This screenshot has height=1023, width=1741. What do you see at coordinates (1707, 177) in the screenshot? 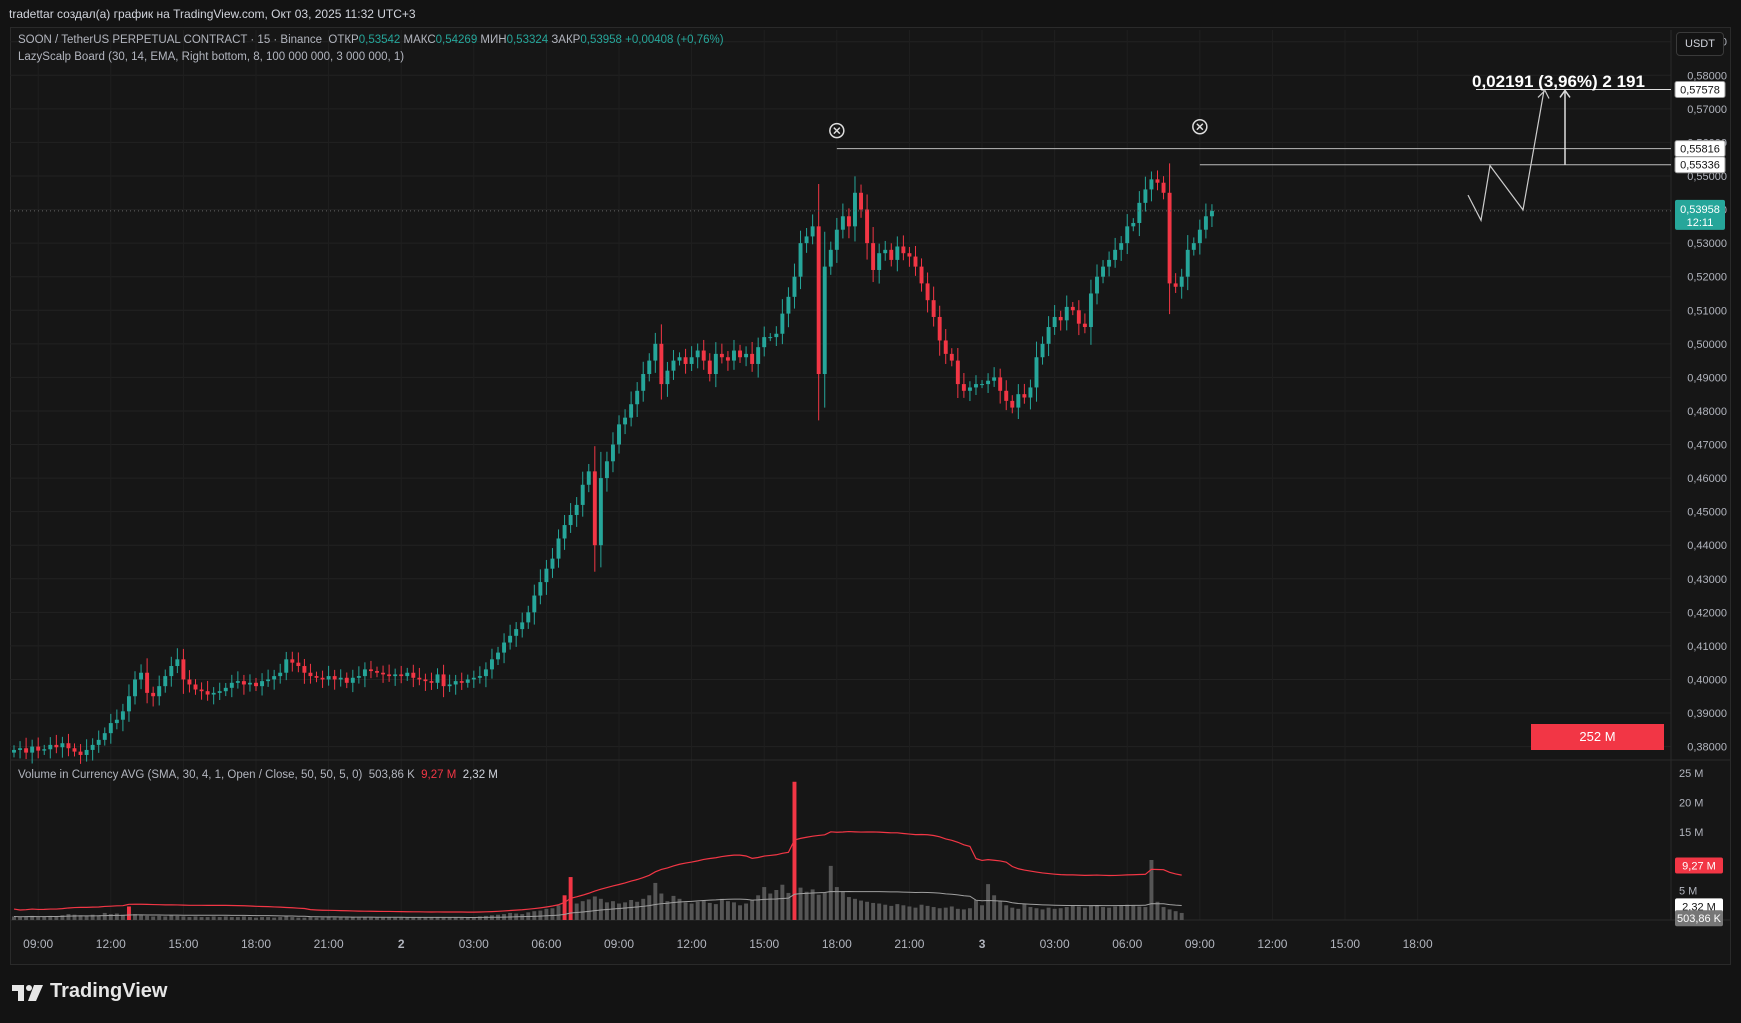
I see `price-axis-label: 0,55000` at bounding box center [1707, 177].